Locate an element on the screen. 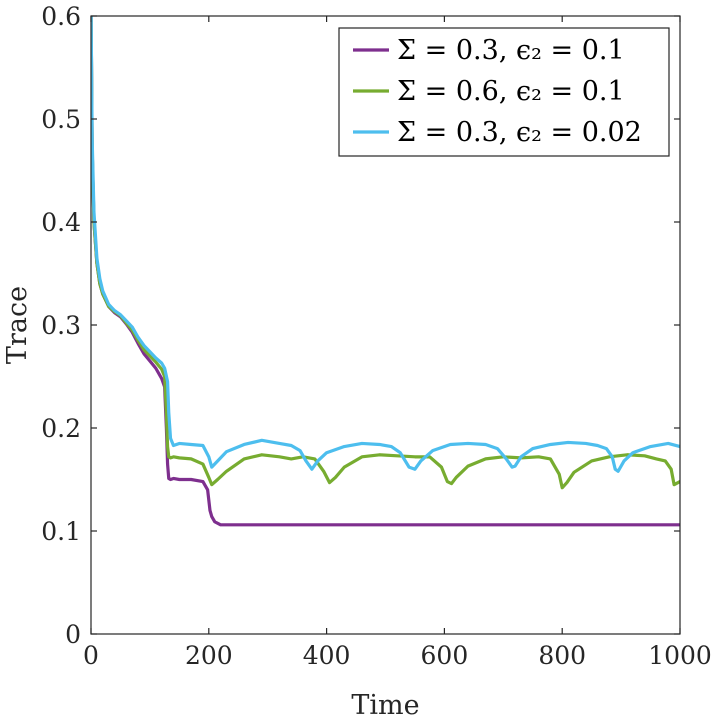 This screenshot has width=714, height=722. y-tick-label: 0.3 is located at coordinates (61, 325).